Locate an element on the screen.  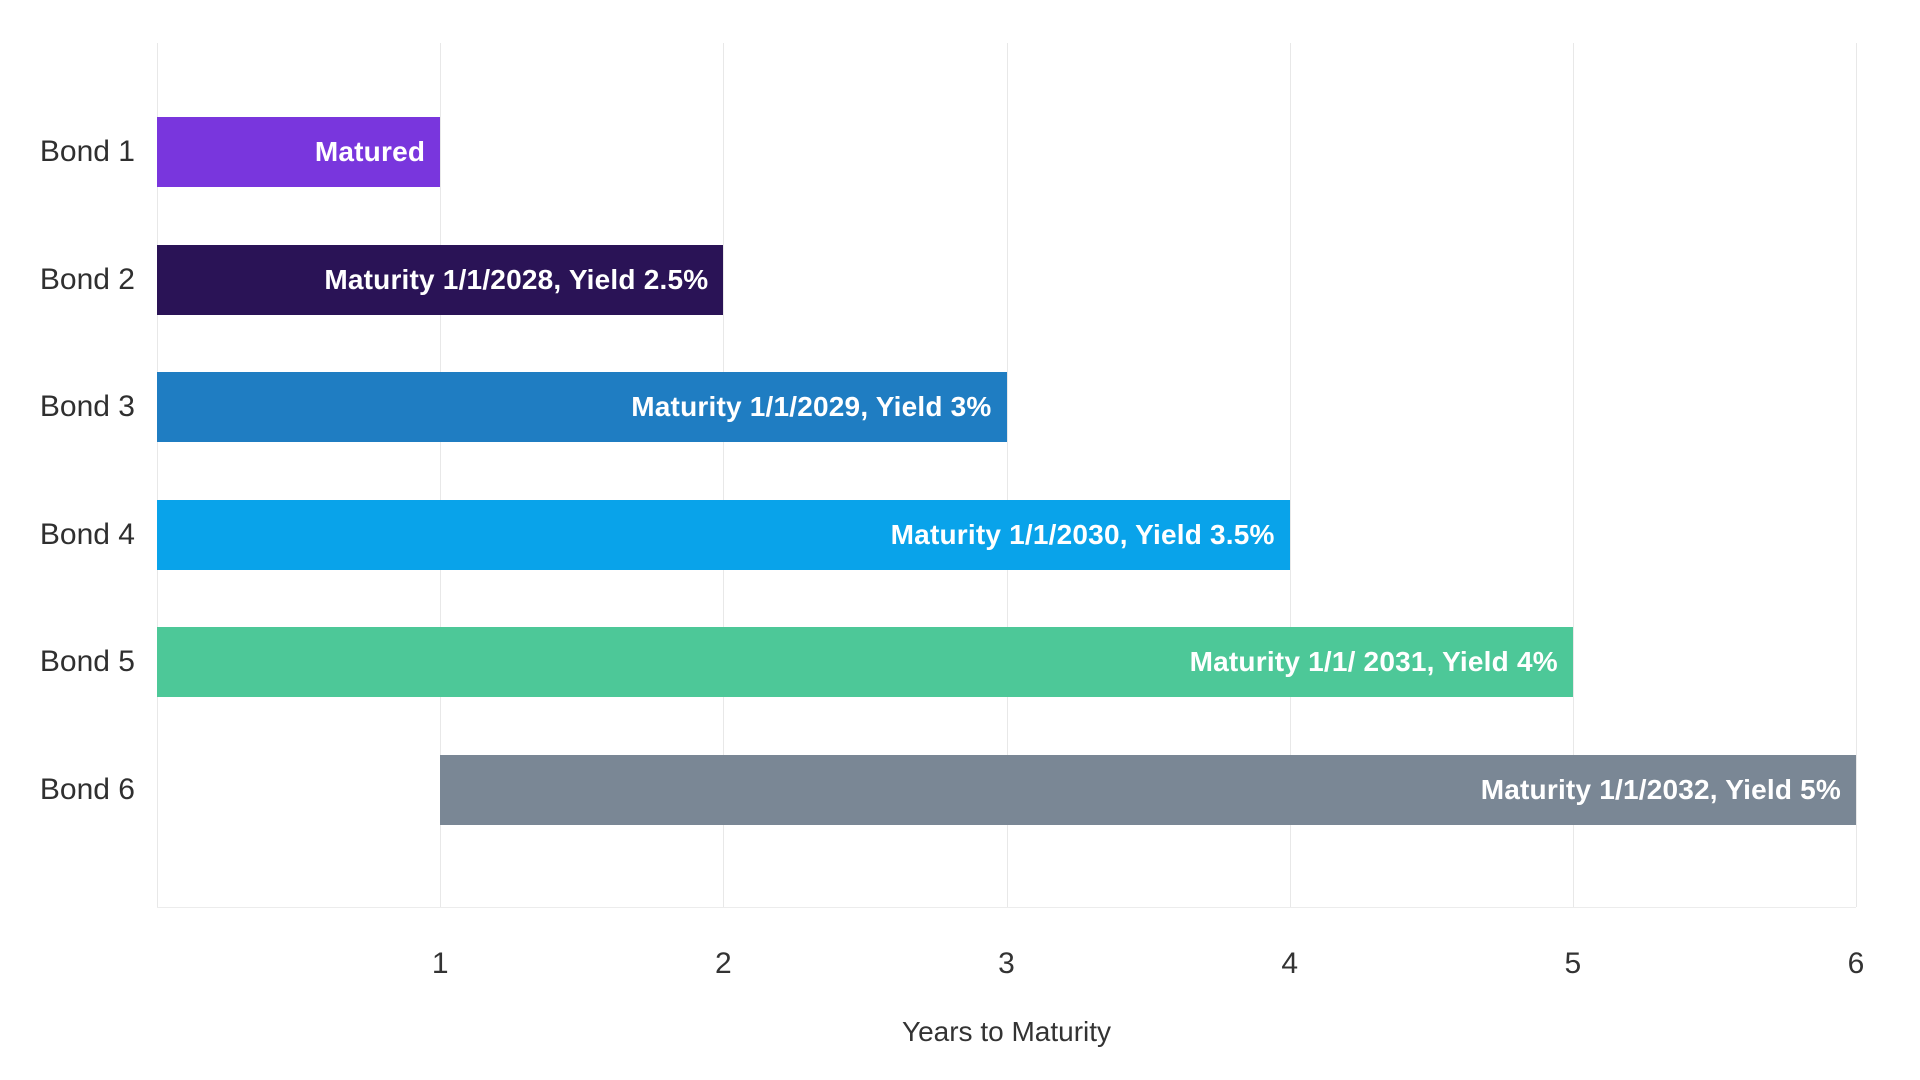
category-label: Bond 2 is located at coordinates (87, 279).